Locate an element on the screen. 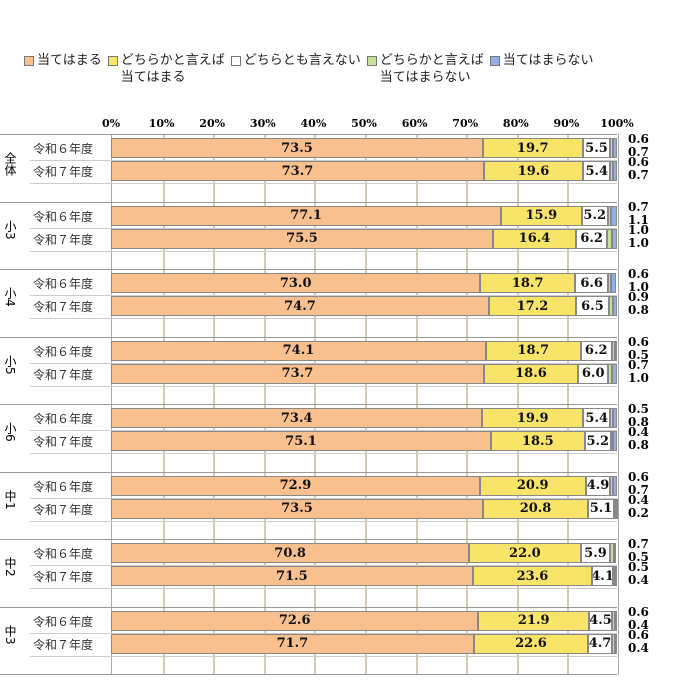 The image size is (680, 691). legend-item: どちらとも言えない is located at coordinates (295, 69).